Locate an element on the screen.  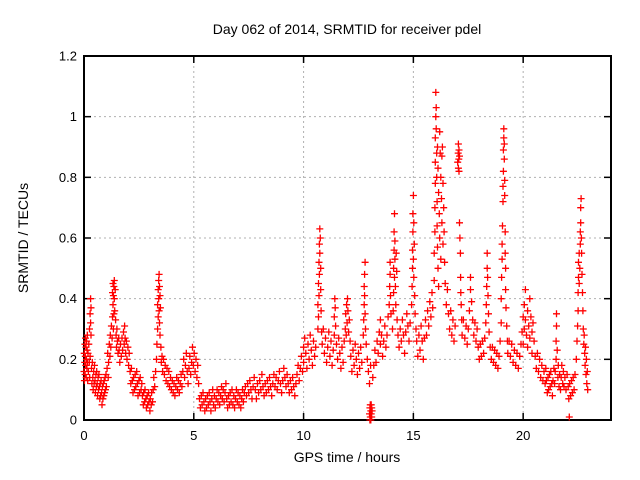
x-tick-label: 20 is located at coordinates (523, 435).